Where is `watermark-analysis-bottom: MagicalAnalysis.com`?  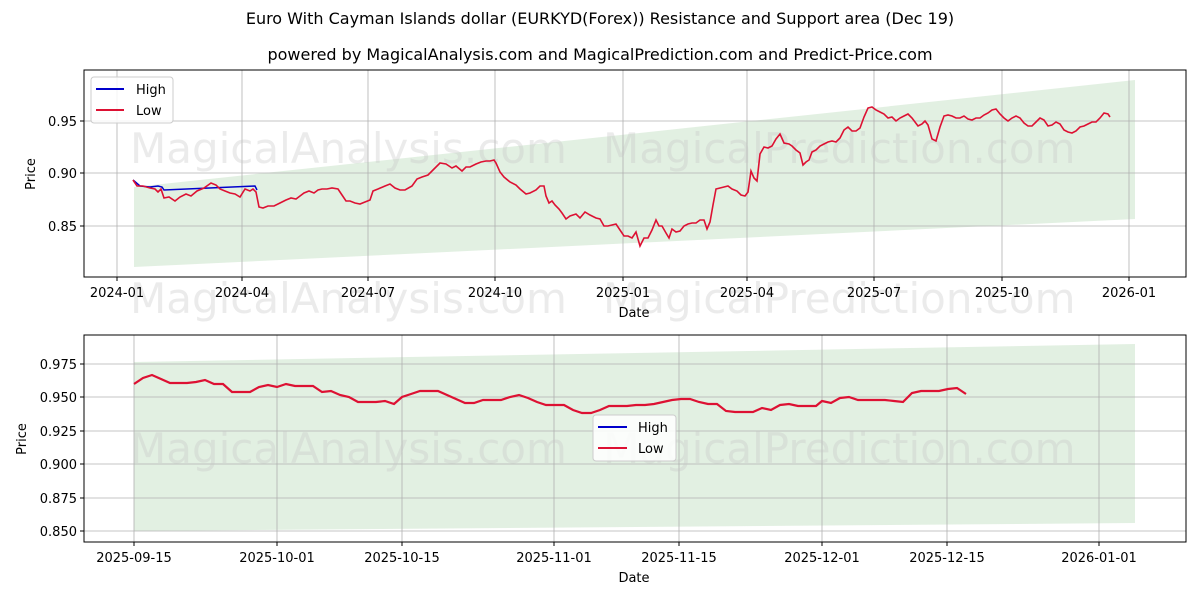 watermark-analysis-bottom: MagicalAnalysis.com is located at coordinates (348, 448).